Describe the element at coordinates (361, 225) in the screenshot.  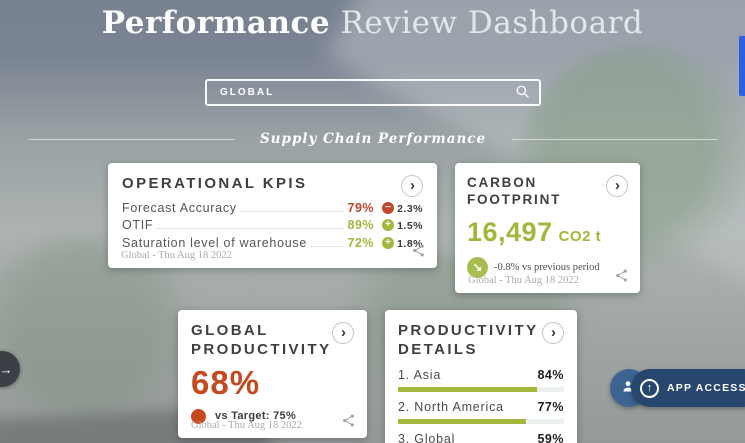
I see `kpi-value: 89%` at that location.